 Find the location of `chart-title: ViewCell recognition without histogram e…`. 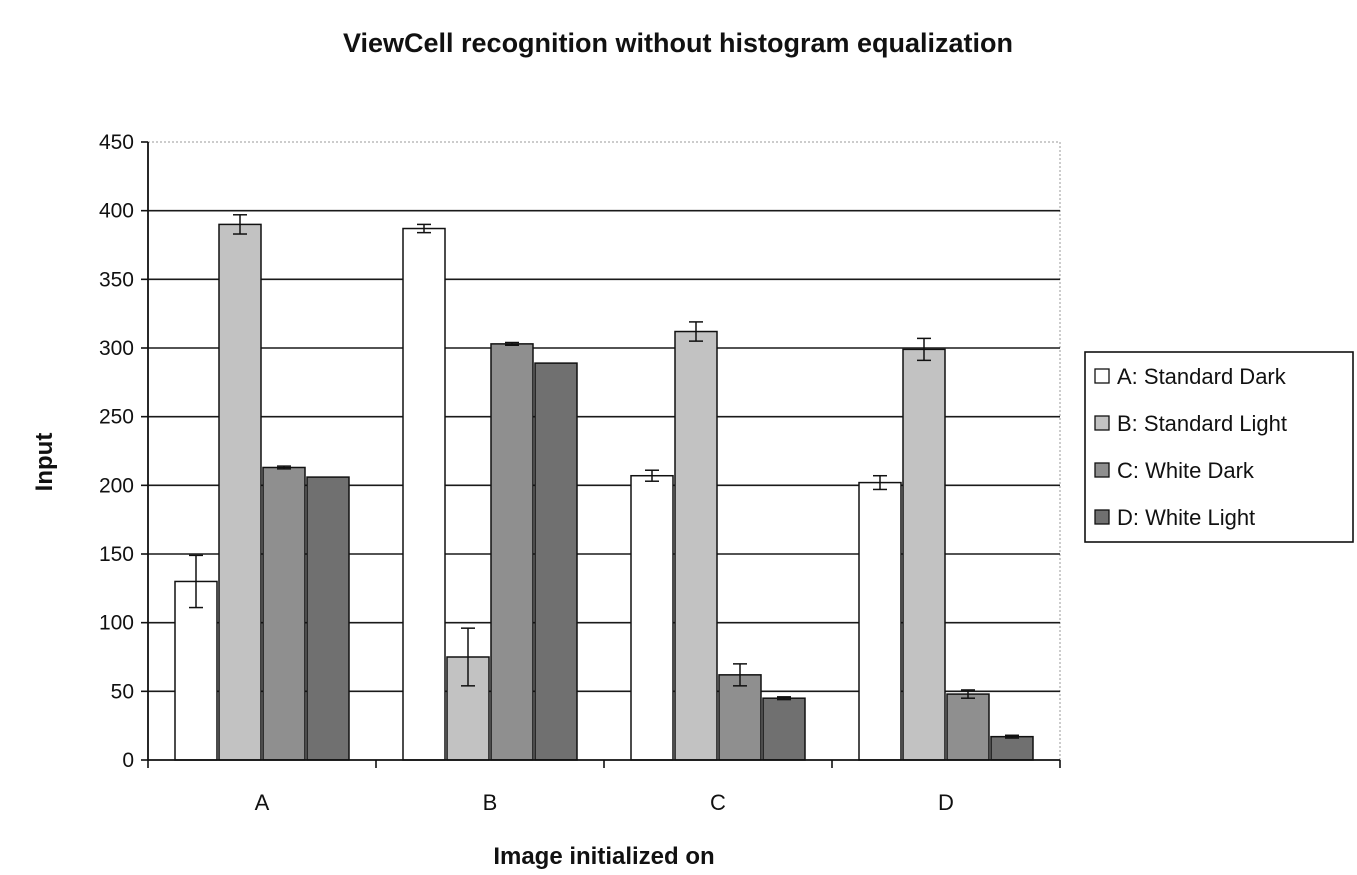

chart-title: ViewCell recognition without histogram e… is located at coordinates (678, 43).